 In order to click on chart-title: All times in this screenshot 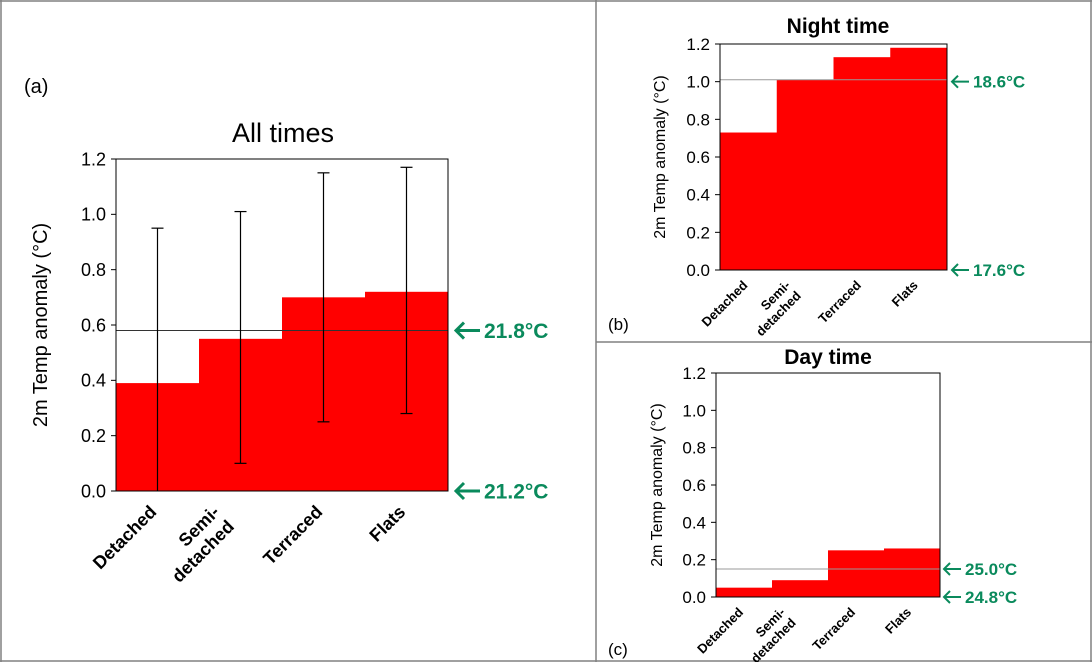, I will do `click(283, 133)`.